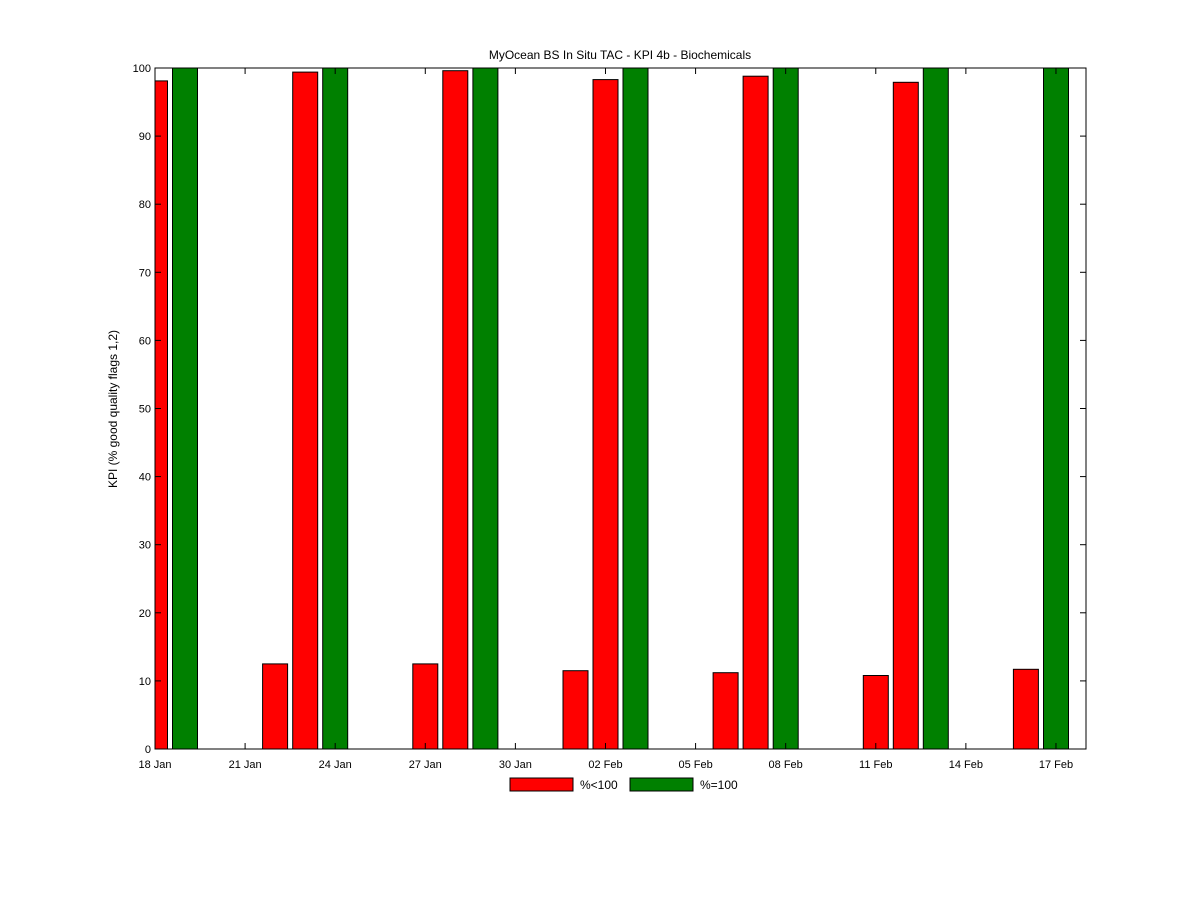  Describe the element at coordinates (786, 765) in the screenshot. I see `x-tick-label-7: 08 Feb` at that location.